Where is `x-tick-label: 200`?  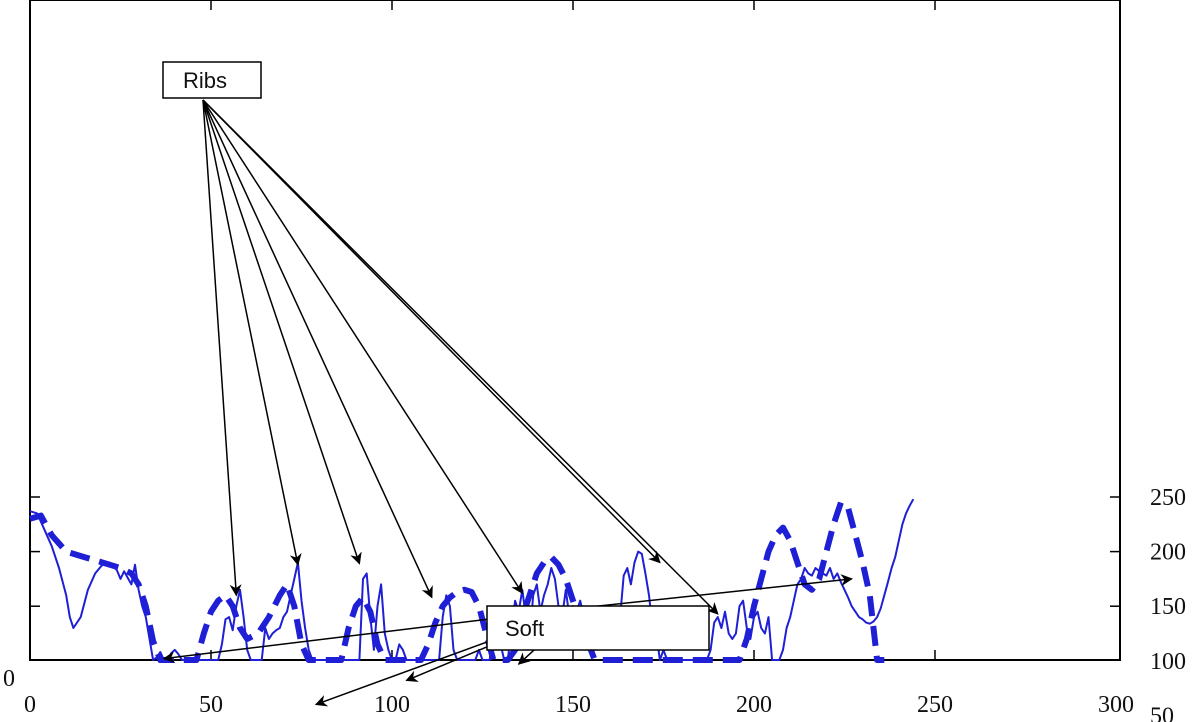 x-tick-label: 200 is located at coordinates (754, 705).